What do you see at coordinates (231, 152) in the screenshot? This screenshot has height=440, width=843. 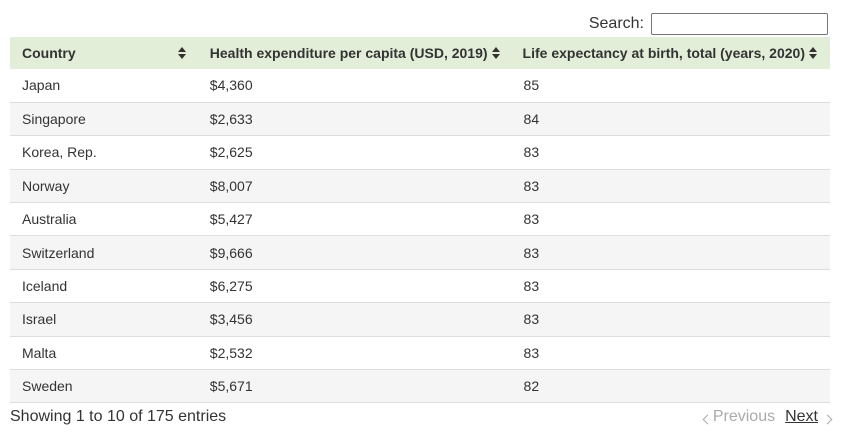 I see `cell-health-expenditure: $2,625` at bounding box center [231, 152].